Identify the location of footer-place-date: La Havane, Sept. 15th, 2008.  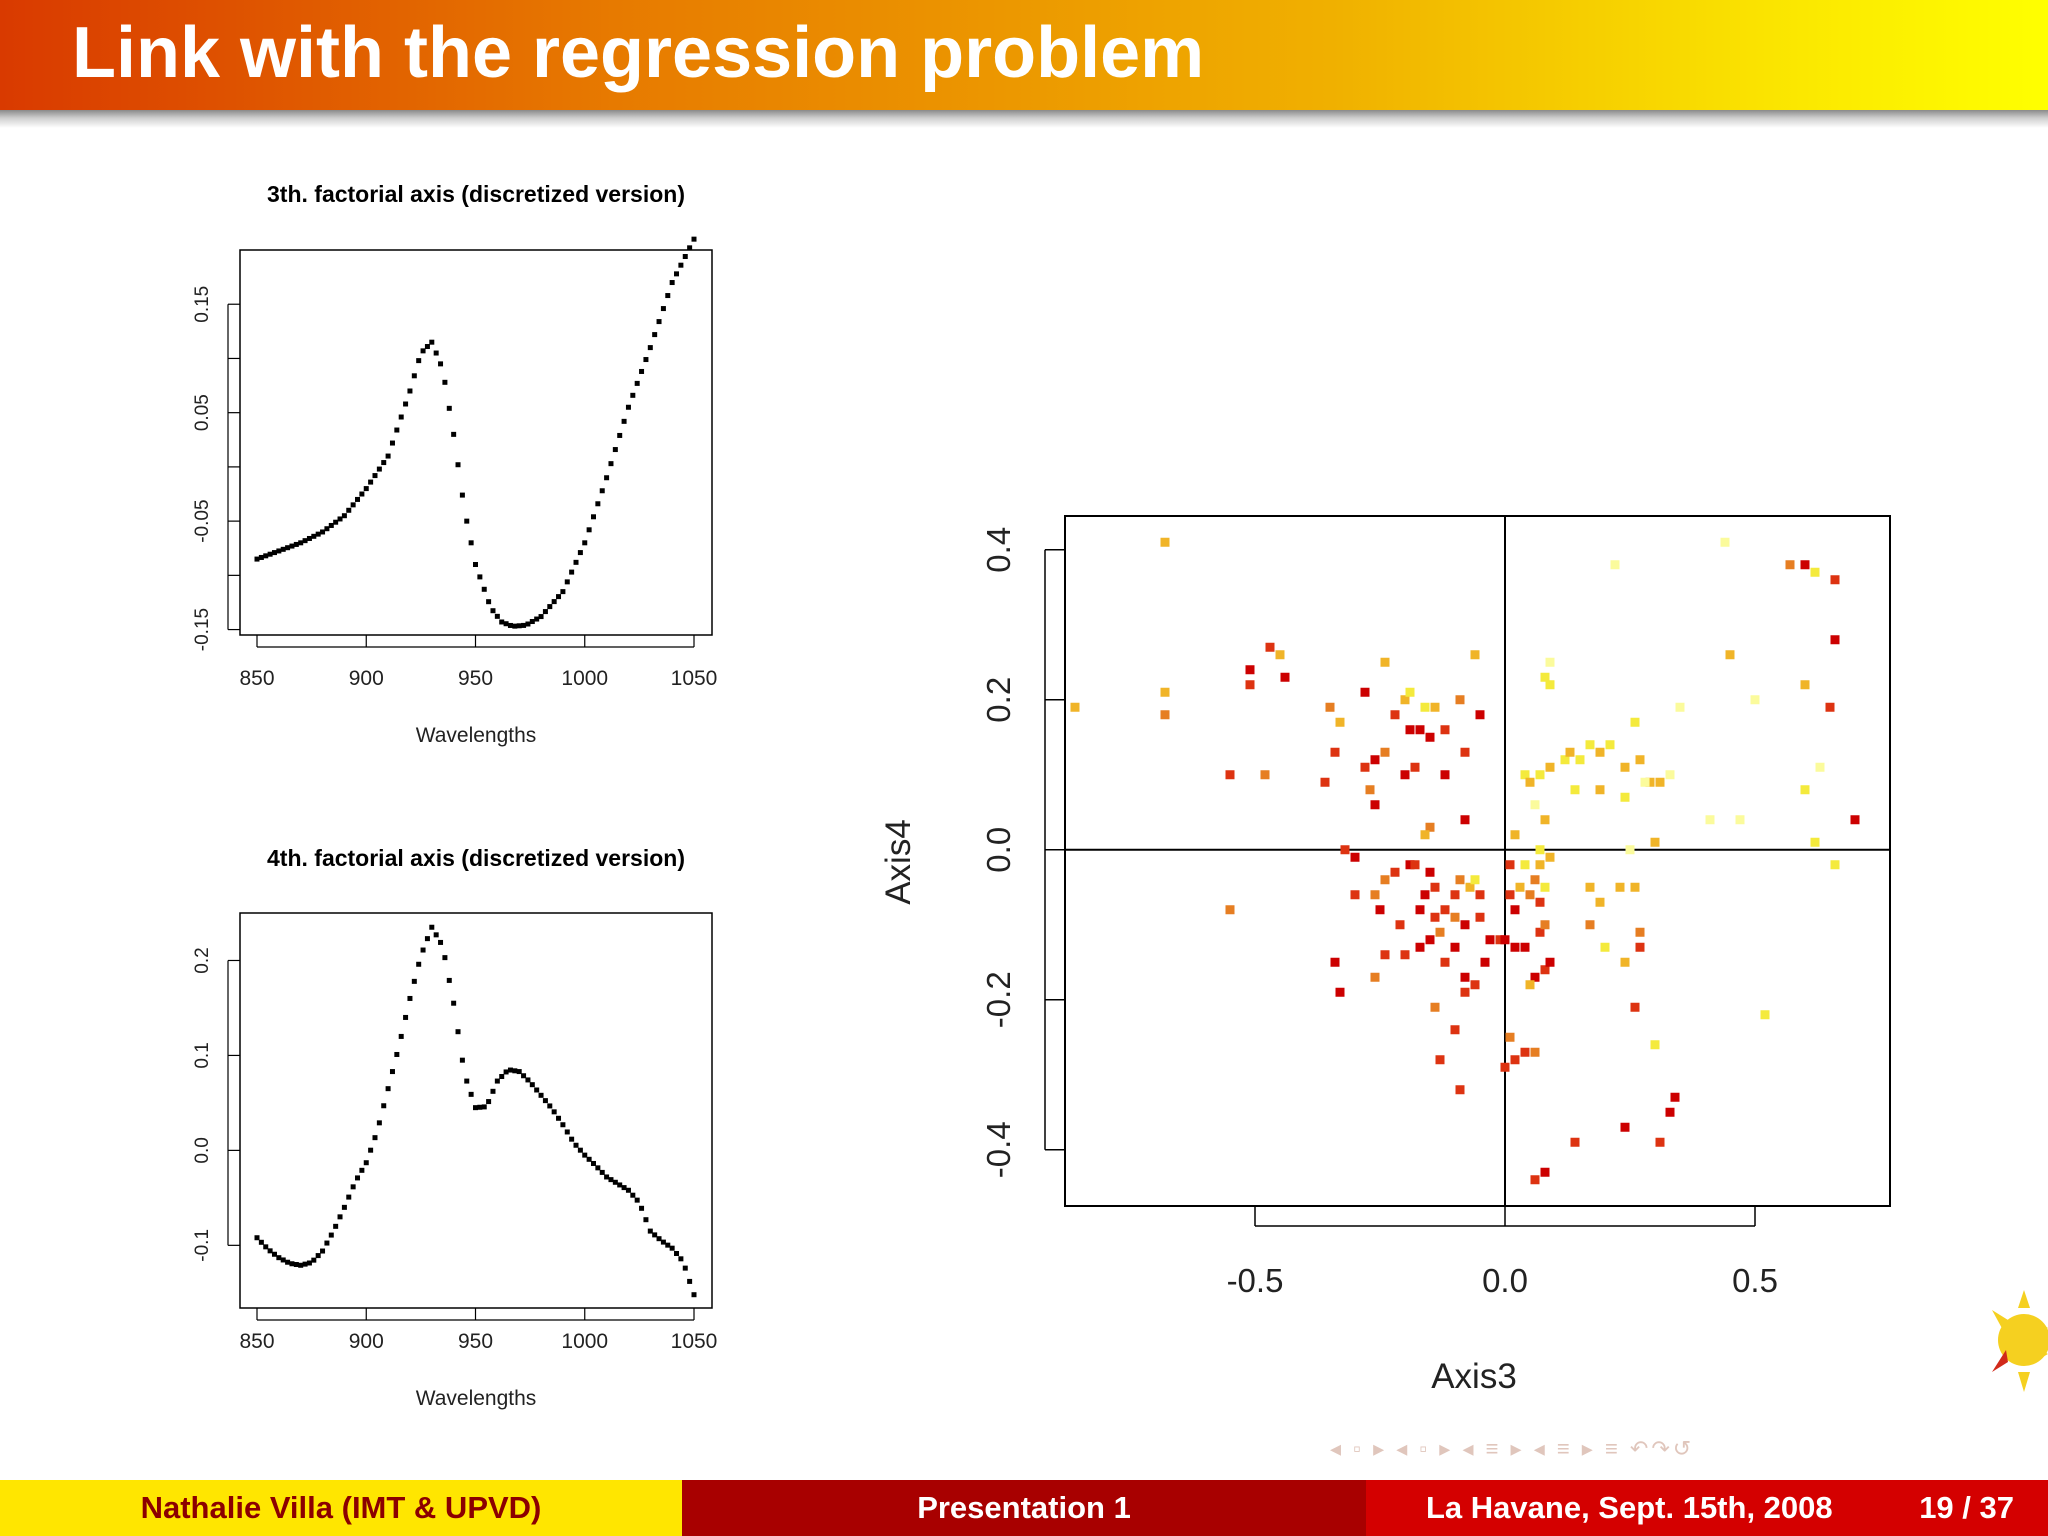
(1629, 1507).